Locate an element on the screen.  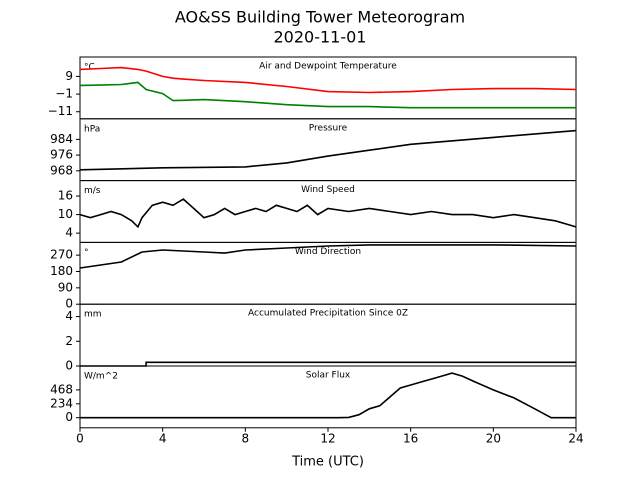
panel-unit: W/m^2 is located at coordinates (101, 377).